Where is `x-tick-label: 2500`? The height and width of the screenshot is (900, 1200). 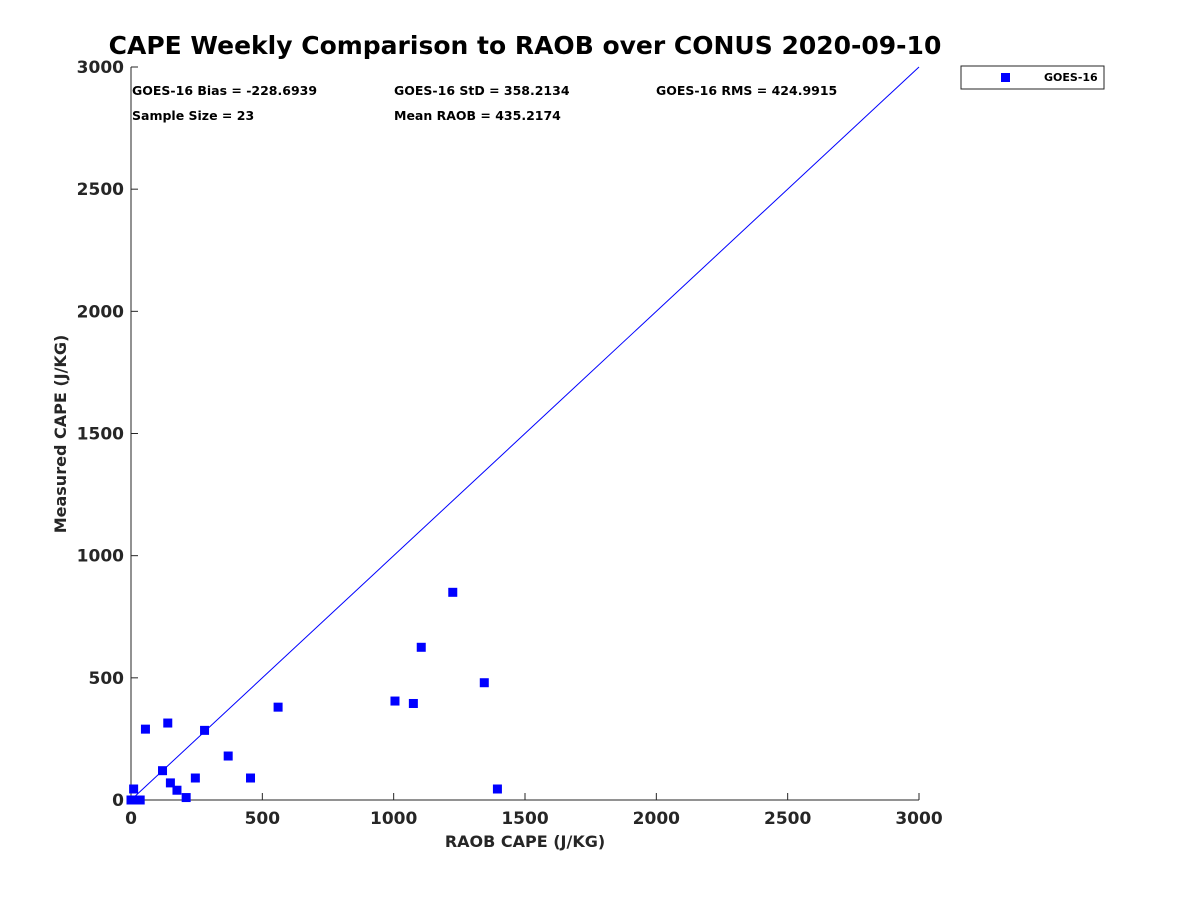
x-tick-label: 2500 is located at coordinates (787, 819).